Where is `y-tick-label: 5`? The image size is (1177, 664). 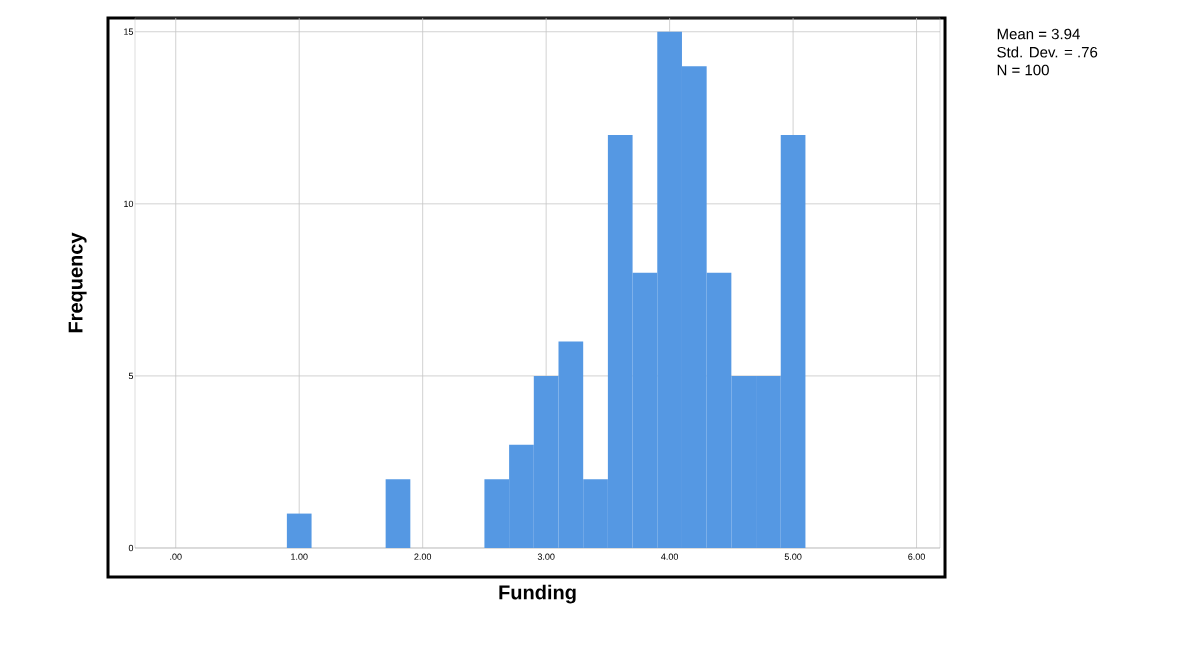
y-tick-label: 5 is located at coordinates (131, 376).